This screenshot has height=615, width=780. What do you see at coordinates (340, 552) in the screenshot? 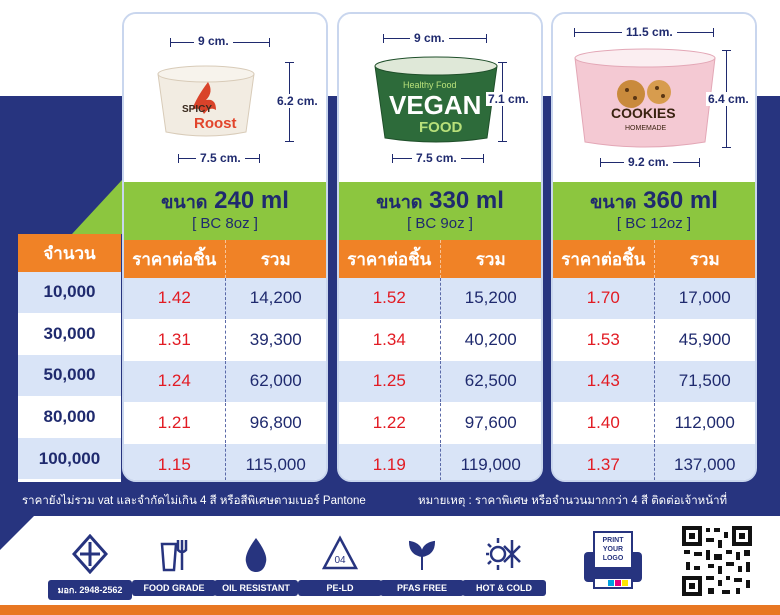
I see `recycle-04-icon: 04` at bounding box center [340, 552].